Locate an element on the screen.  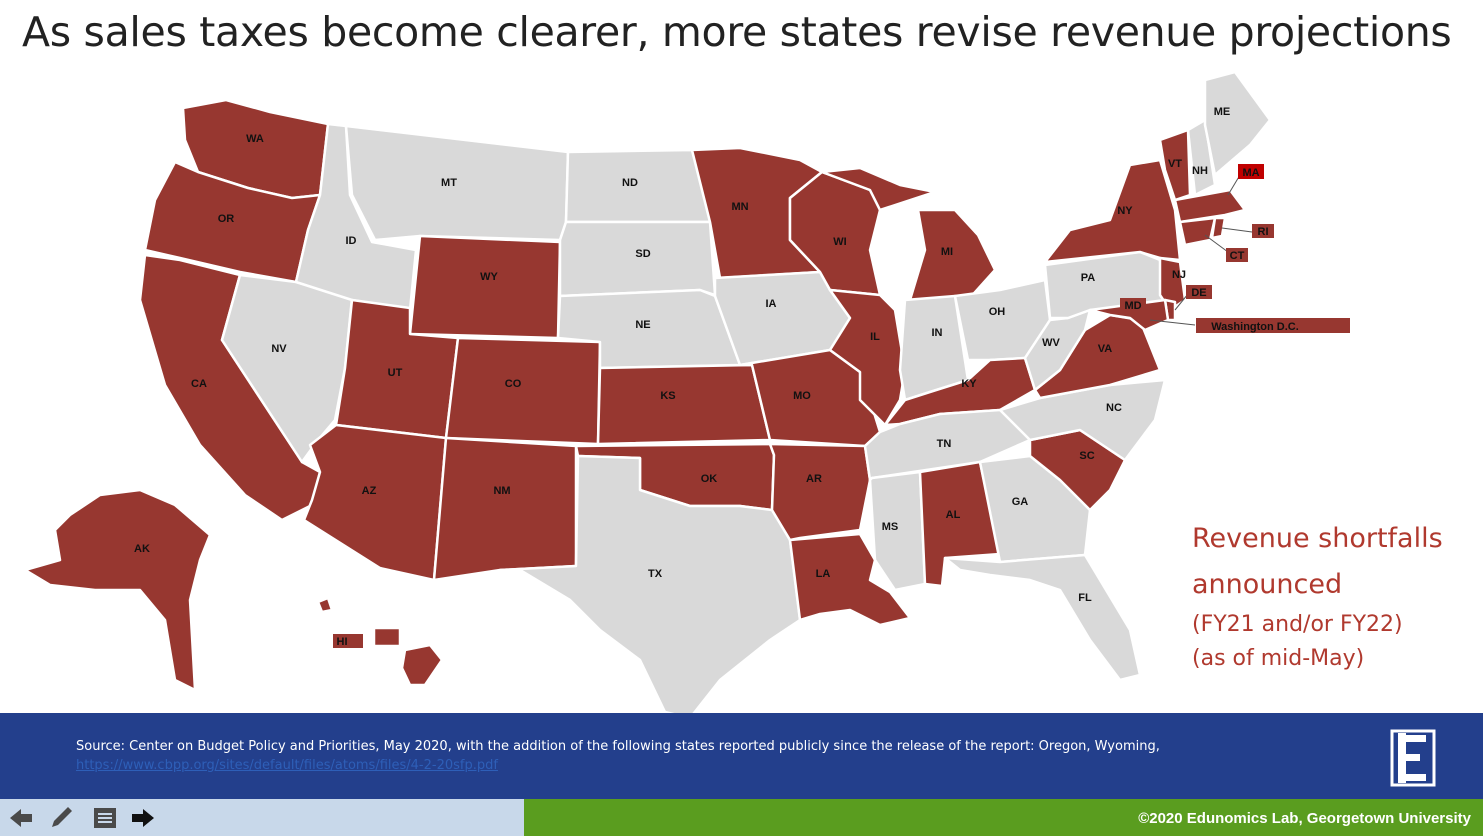
label-ma: MA is located at coordinates (1250, 173).